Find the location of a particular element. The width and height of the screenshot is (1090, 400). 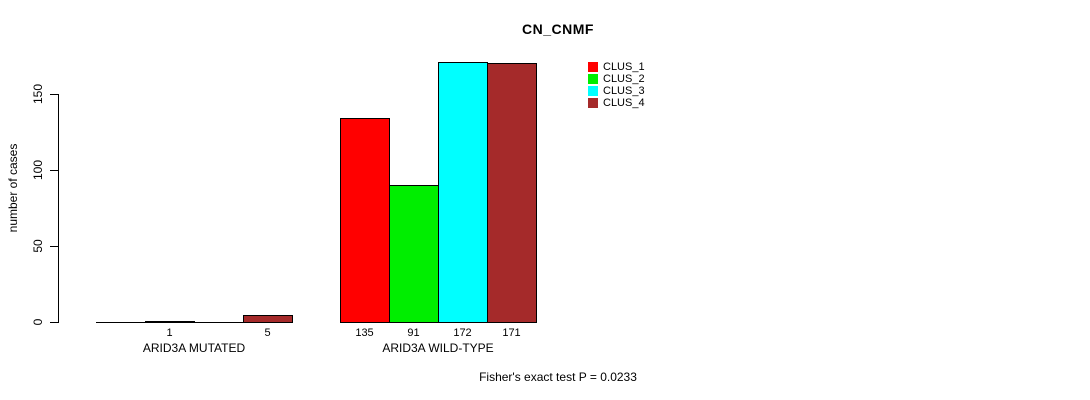

bar-value-label: 5 is located at coordinates (267, 333).